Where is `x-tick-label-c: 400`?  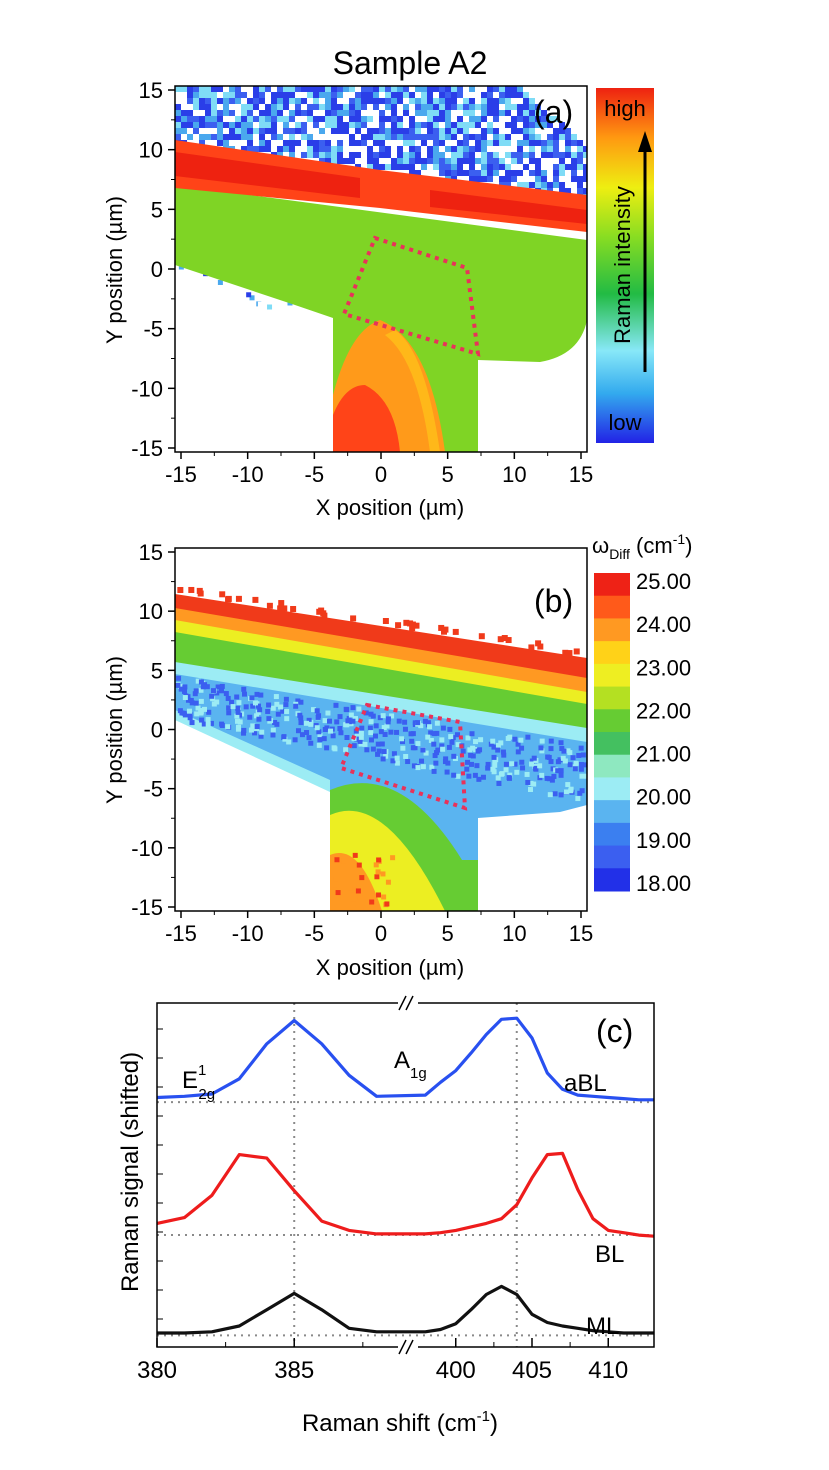
x-tick-label-c: 400 is located at coordinates (456, 1370).